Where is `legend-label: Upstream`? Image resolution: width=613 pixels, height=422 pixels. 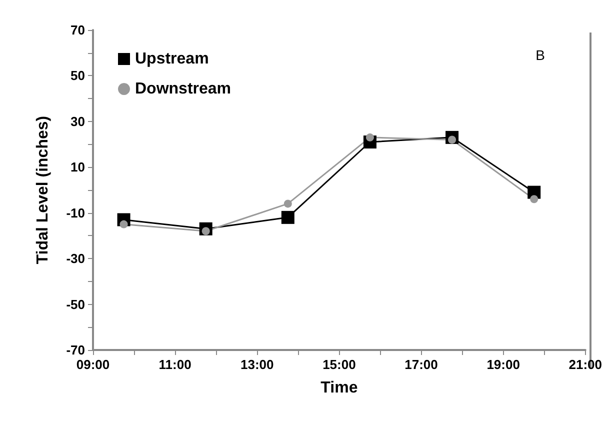 legend-label: Upstream is located at coordinates (172, 59).